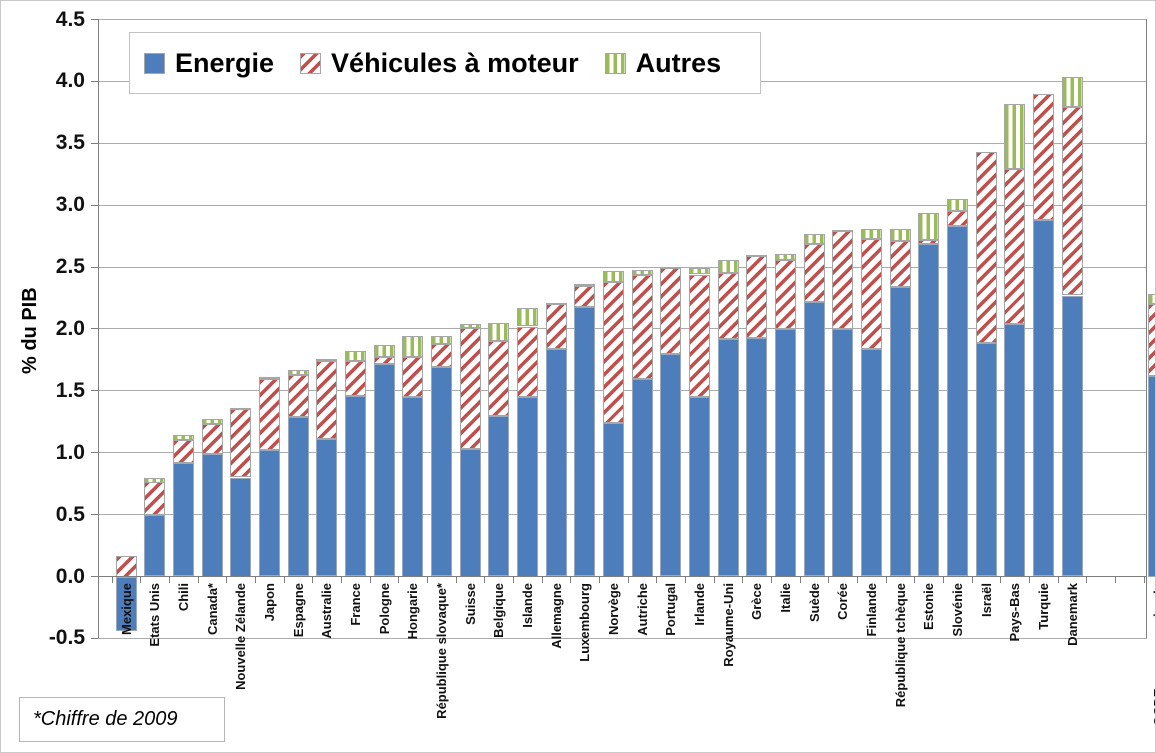  I want to click on bar-vehicules-a-moteur-canada-, so click(212, 439).